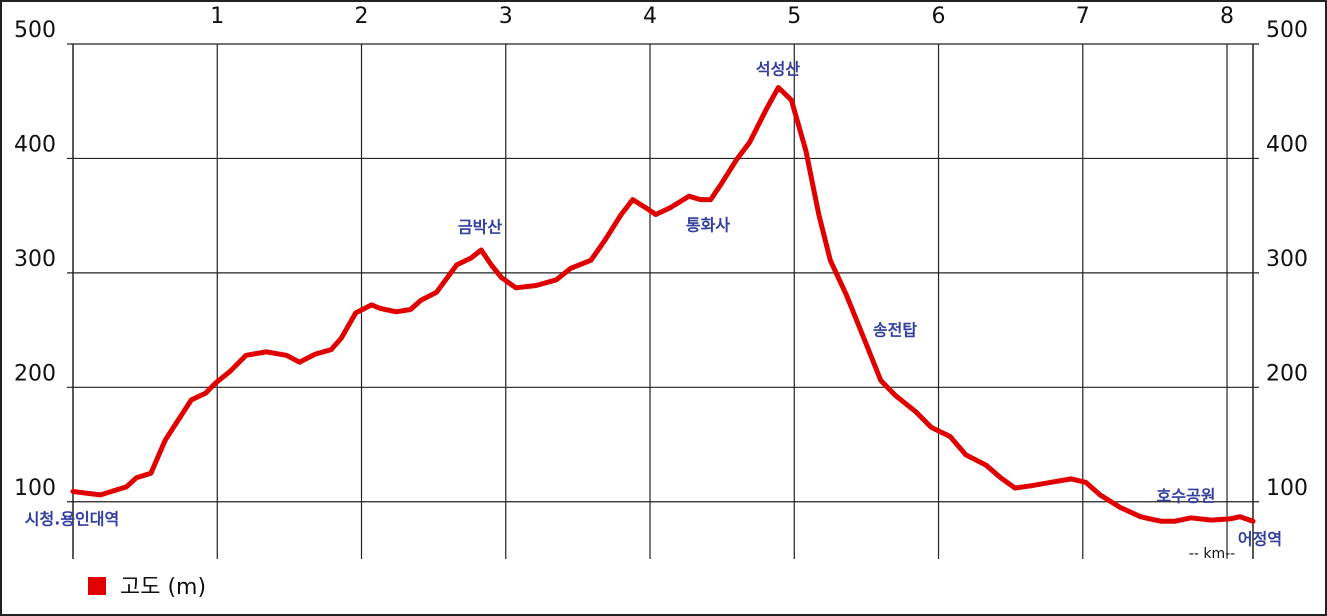 The width and height of the screenshot is (1327, 616). Describe the element at coordinates (1083, 16) in the screenshot. I see `x-tick-label: 7` at that location.